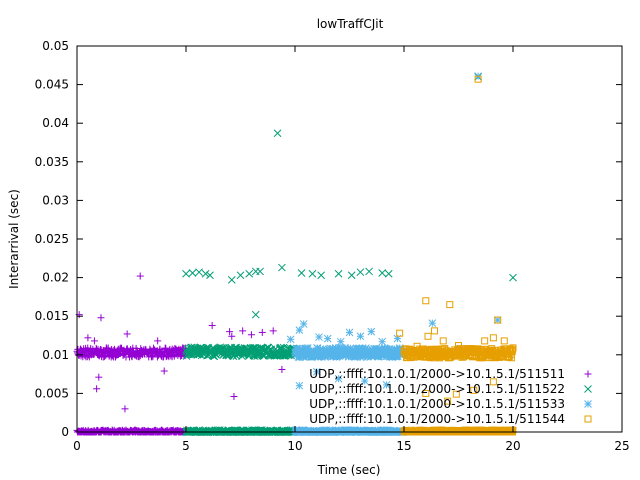 The image size is (640, 480). I want to click on x-tick-label: 20, so click(512, 446).